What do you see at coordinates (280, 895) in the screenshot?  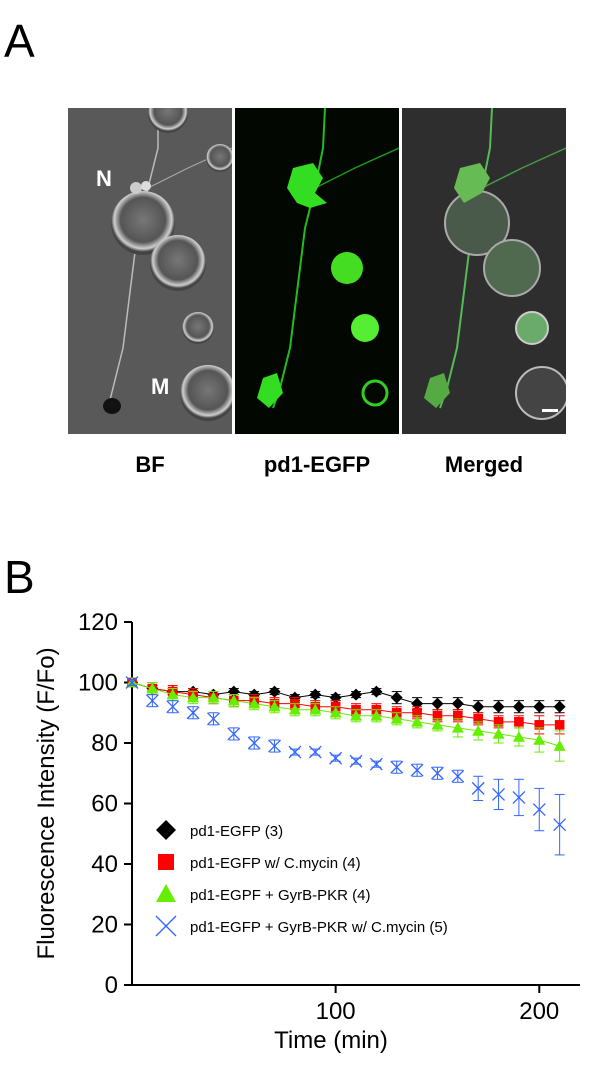 I see `legend-label: pd1-EGPF + GyrB-PKR (4)` at bounding box center [280, 895].